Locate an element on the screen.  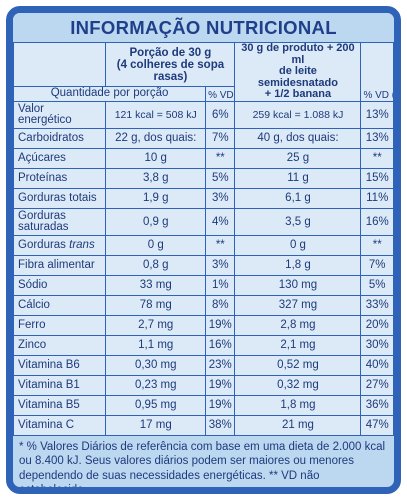
product-vd: 16% is located at coordinates (377, 221).